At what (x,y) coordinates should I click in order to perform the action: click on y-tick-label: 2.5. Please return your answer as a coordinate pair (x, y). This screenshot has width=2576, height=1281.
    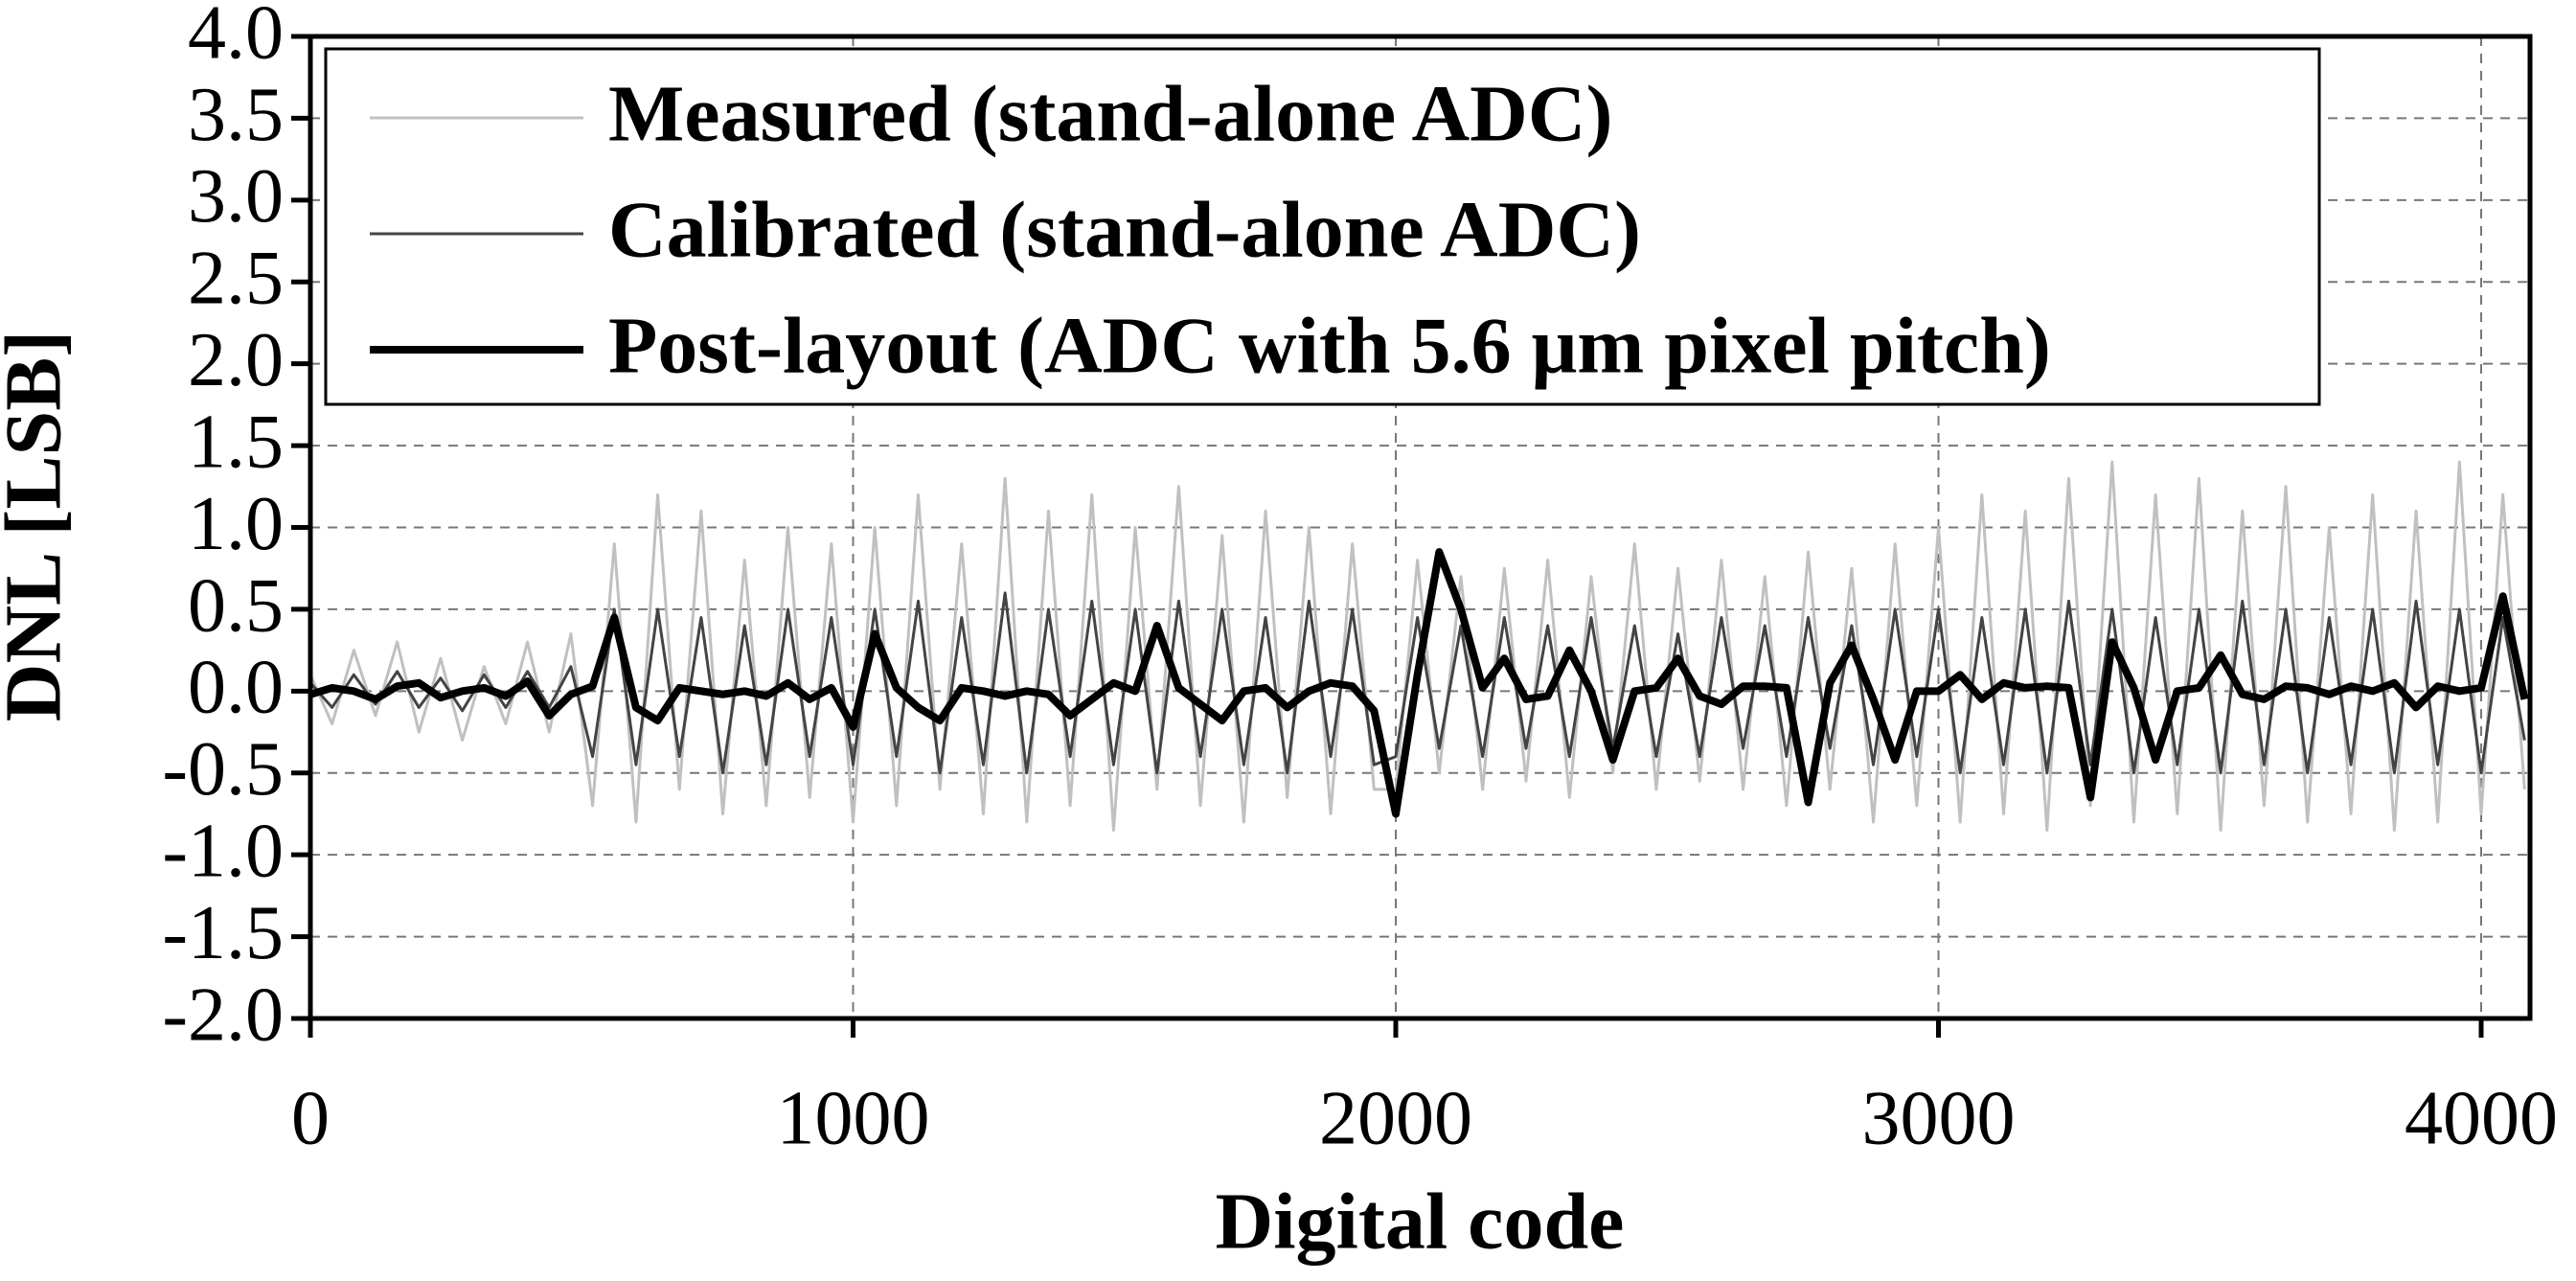
    Looking at the image, I should click on (236, 279).